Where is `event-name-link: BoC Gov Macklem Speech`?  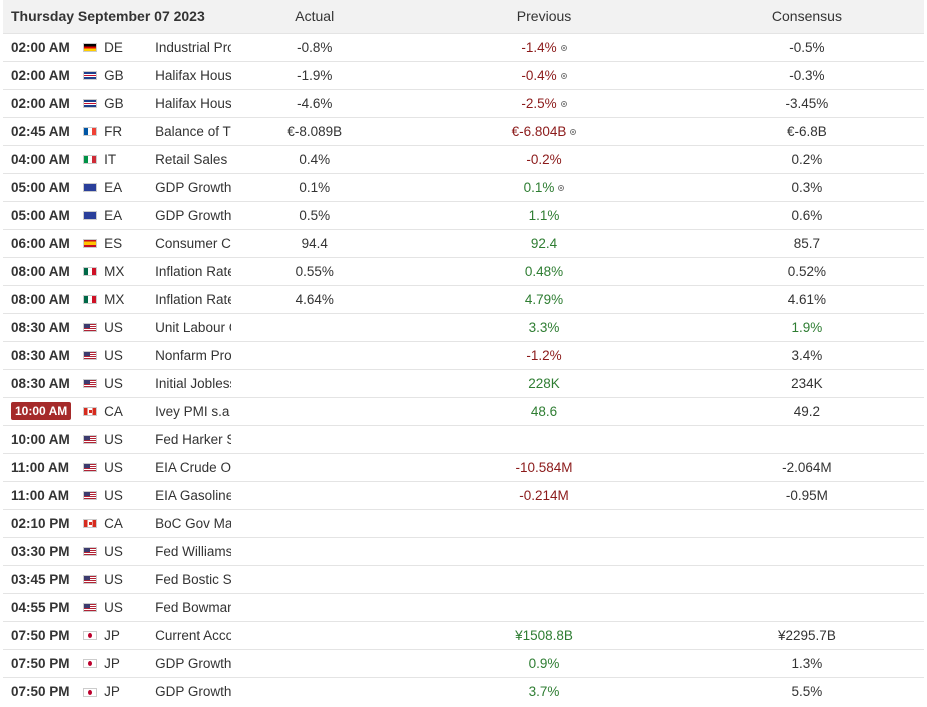 event-name-link: BoC Gov Macklem Speech is located at coordinates (193, 523).